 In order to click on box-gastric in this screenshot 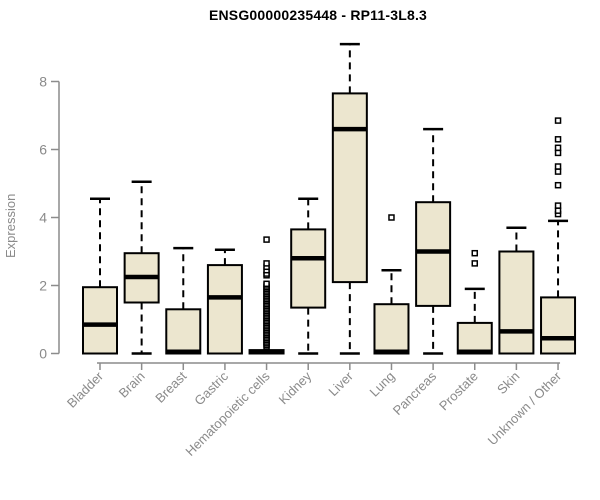, I will do `click(224, 301)`.